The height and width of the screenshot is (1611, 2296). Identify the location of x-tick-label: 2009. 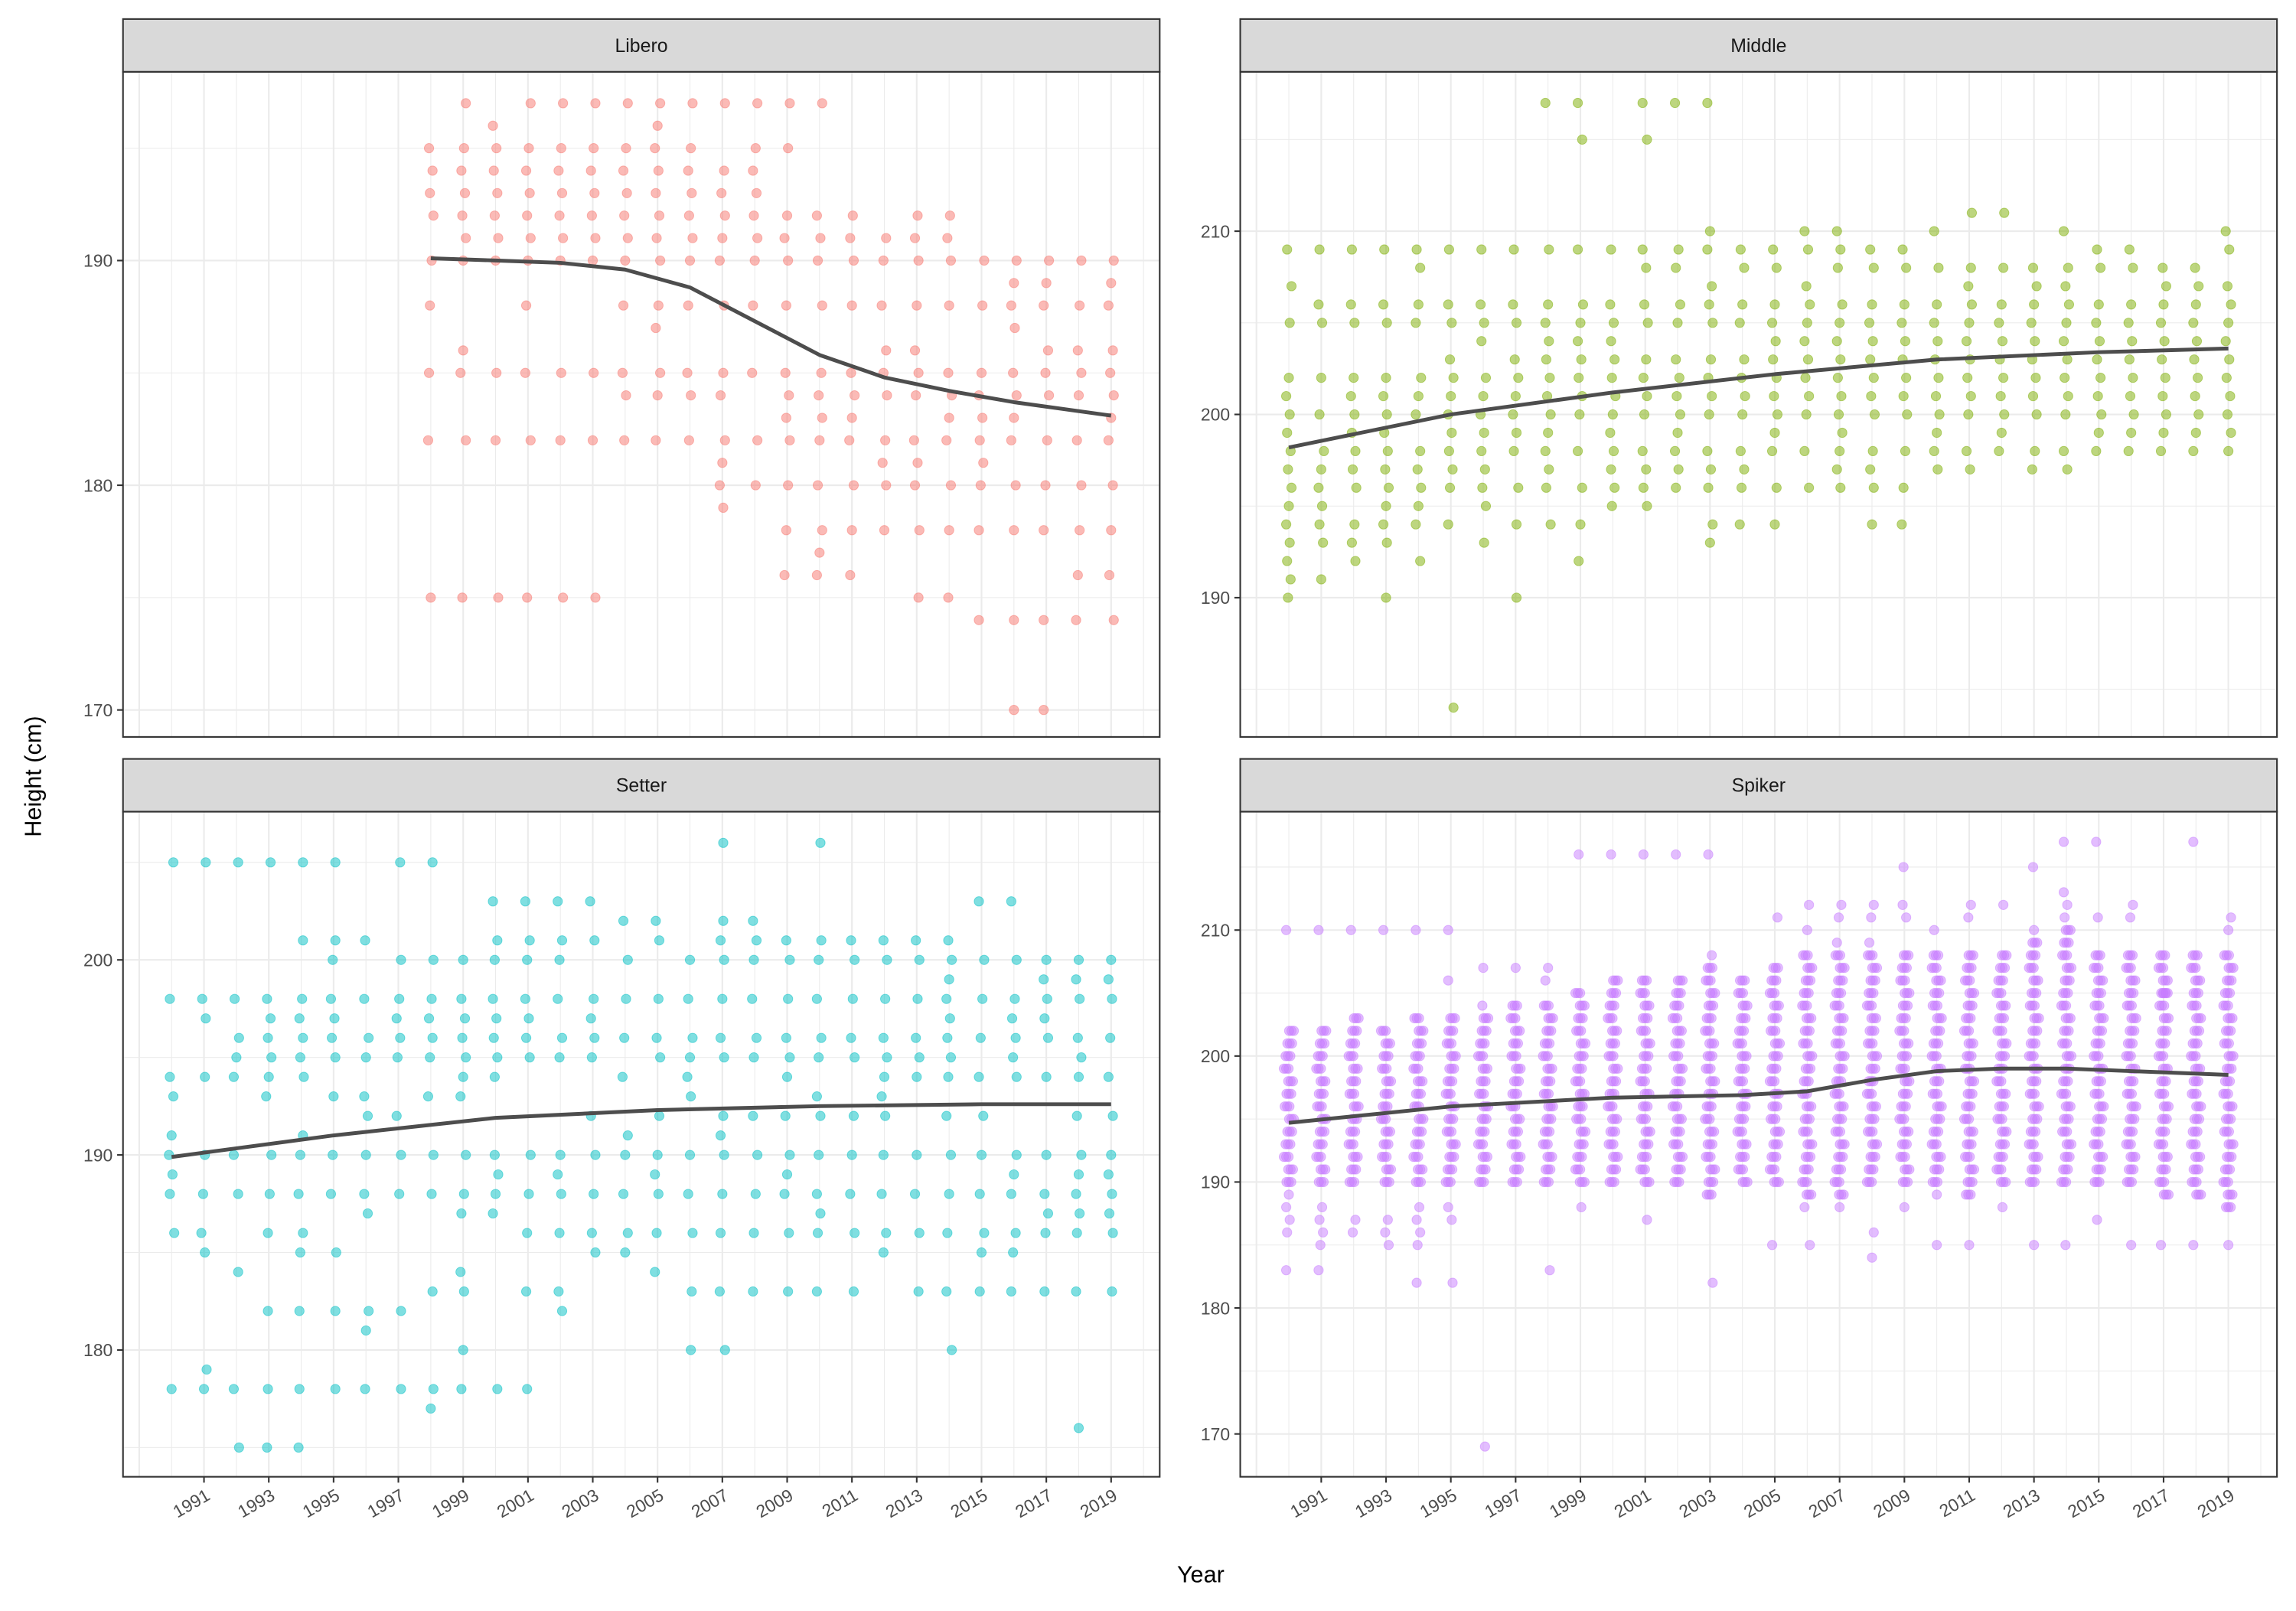
(774, 1503).